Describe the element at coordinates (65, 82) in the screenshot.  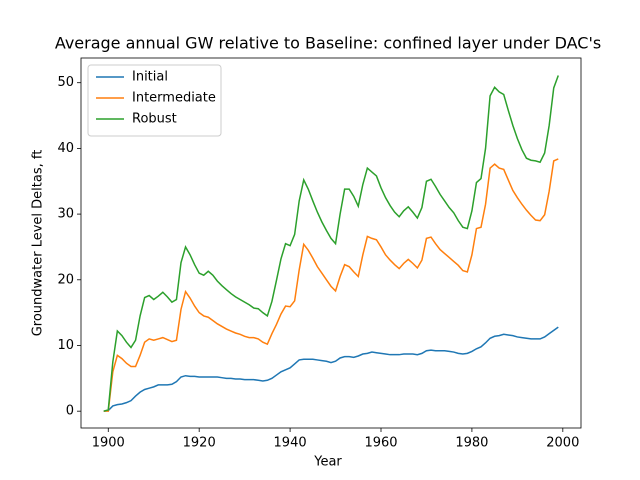
I see `y-tick-label: 50` at that location.